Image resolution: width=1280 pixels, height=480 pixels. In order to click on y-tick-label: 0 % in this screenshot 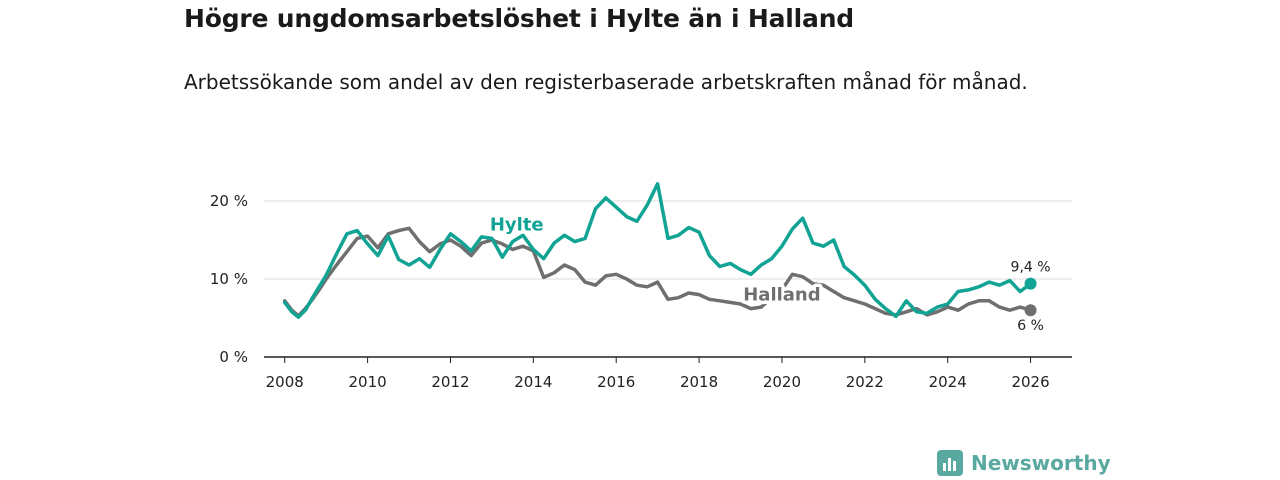, I will do `click(233, 357)`.